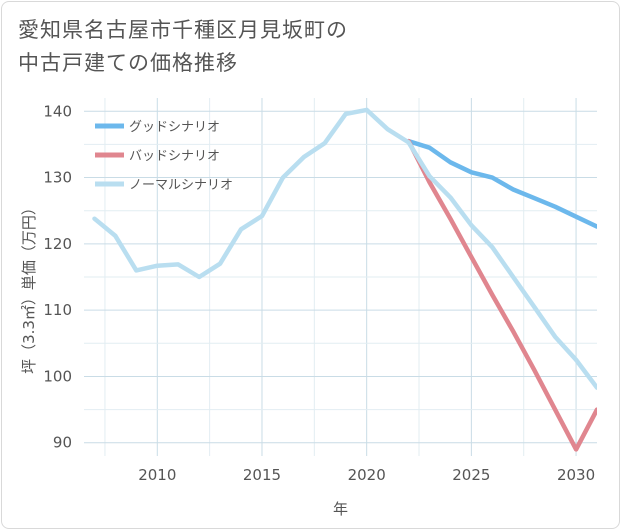 This screenshot has height=530, width=621. I want to click on chart-title-line2: 中古戸建ての価格推移, so click(128, 63).